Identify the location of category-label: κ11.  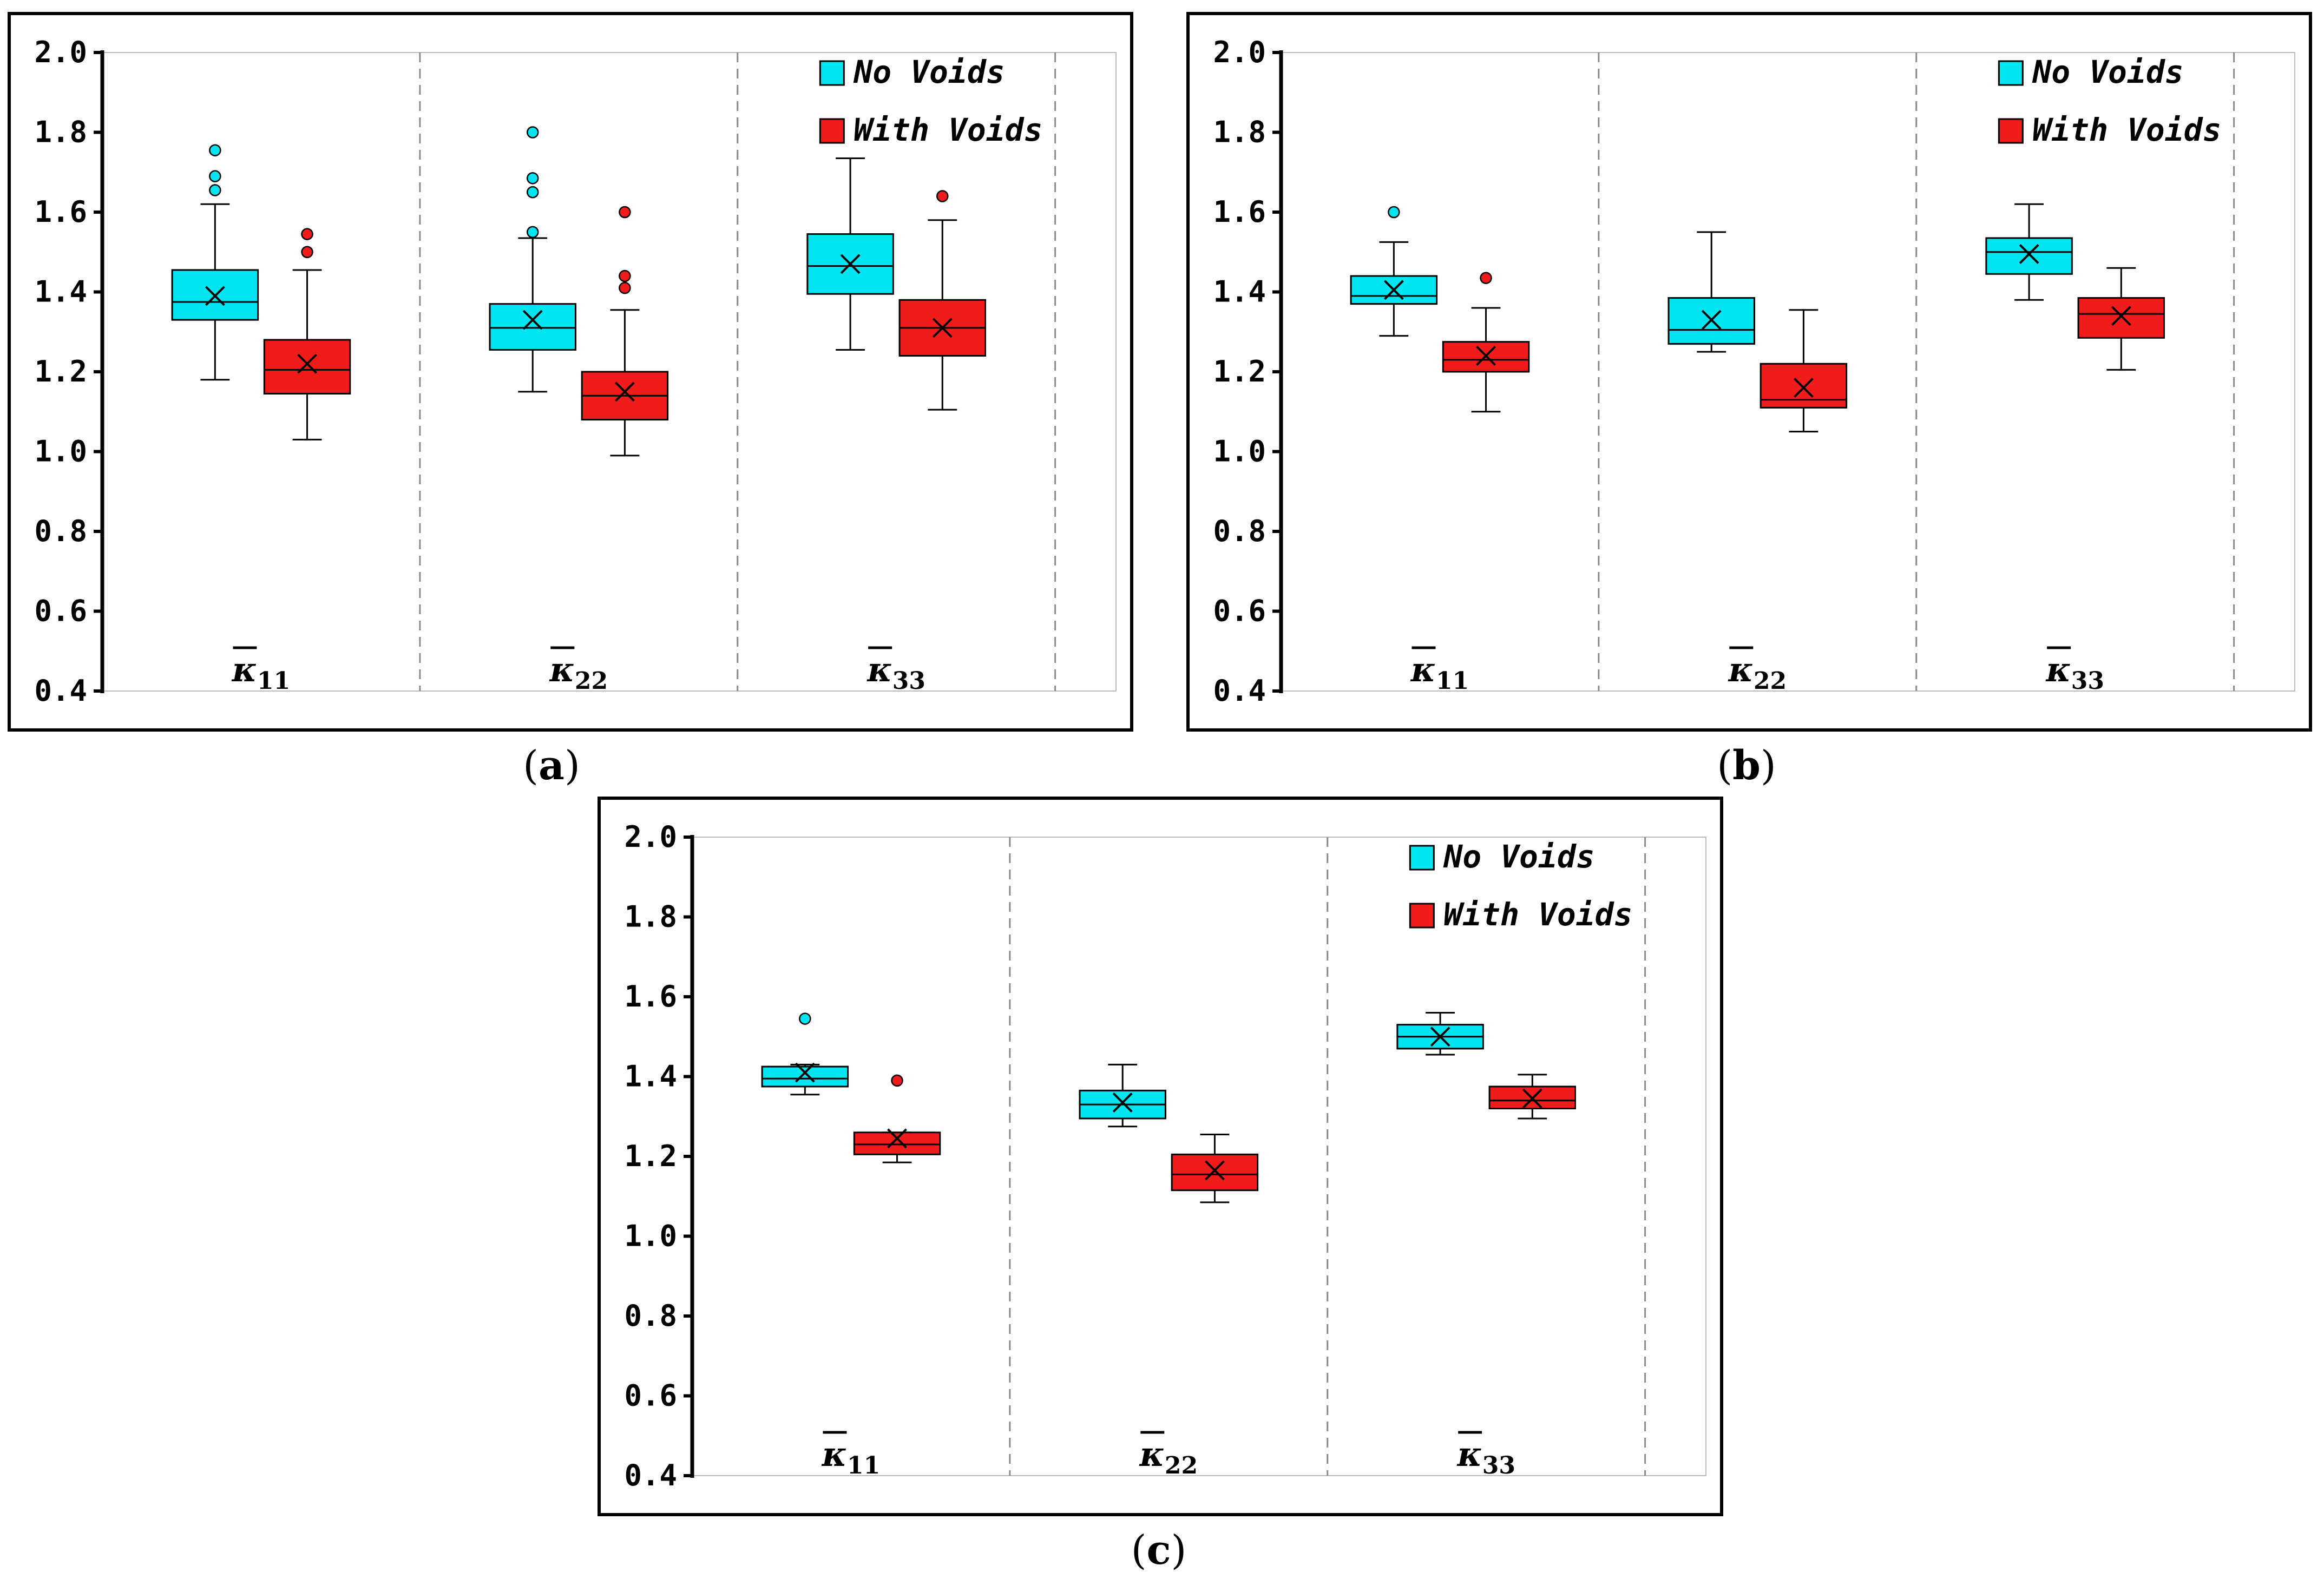
(261, 672).